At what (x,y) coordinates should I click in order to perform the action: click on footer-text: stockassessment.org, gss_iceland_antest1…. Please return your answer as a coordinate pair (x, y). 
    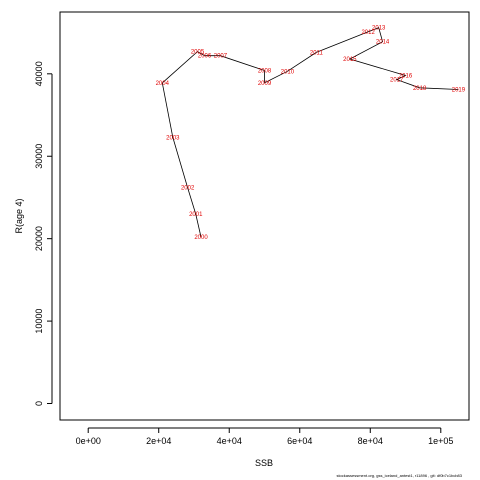
    Looking at the image, I should click on (399, 475).